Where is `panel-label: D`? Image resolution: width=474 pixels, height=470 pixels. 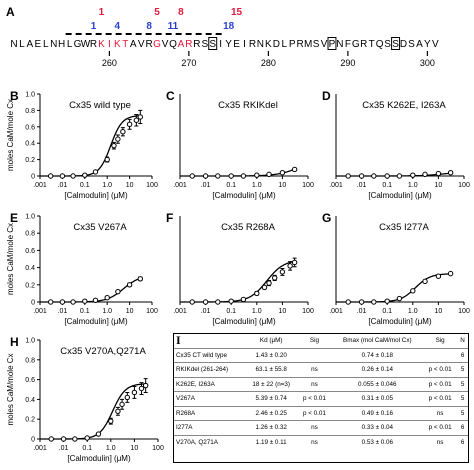
panel-label: D is located at coordinates (326, 96).